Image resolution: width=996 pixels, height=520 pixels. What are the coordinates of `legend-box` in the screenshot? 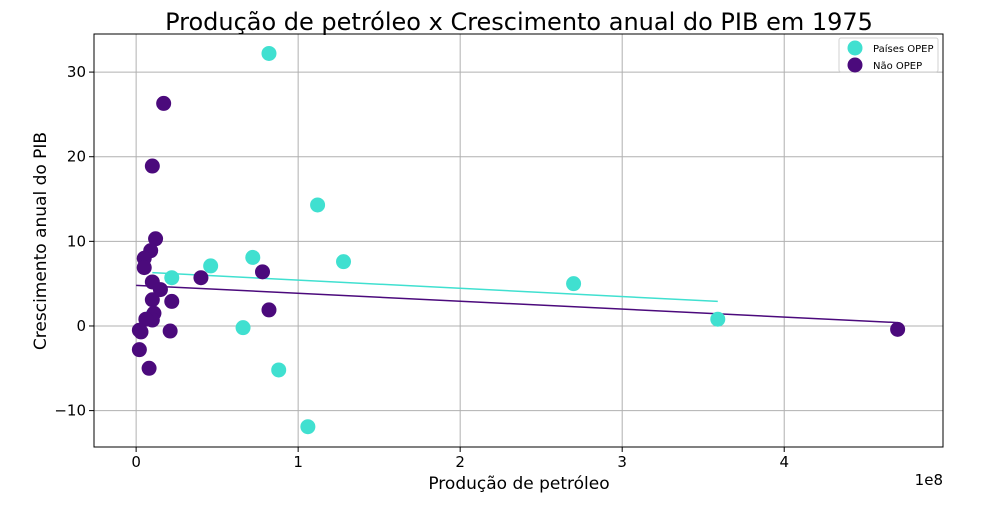 It's located at (888, 55).